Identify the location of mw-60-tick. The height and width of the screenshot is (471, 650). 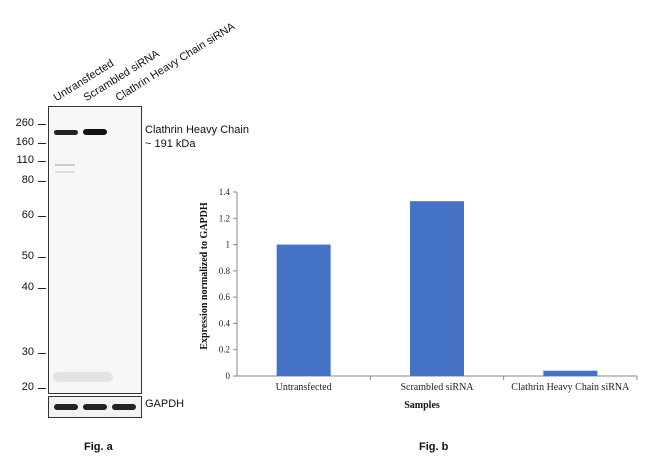
(42, 216).